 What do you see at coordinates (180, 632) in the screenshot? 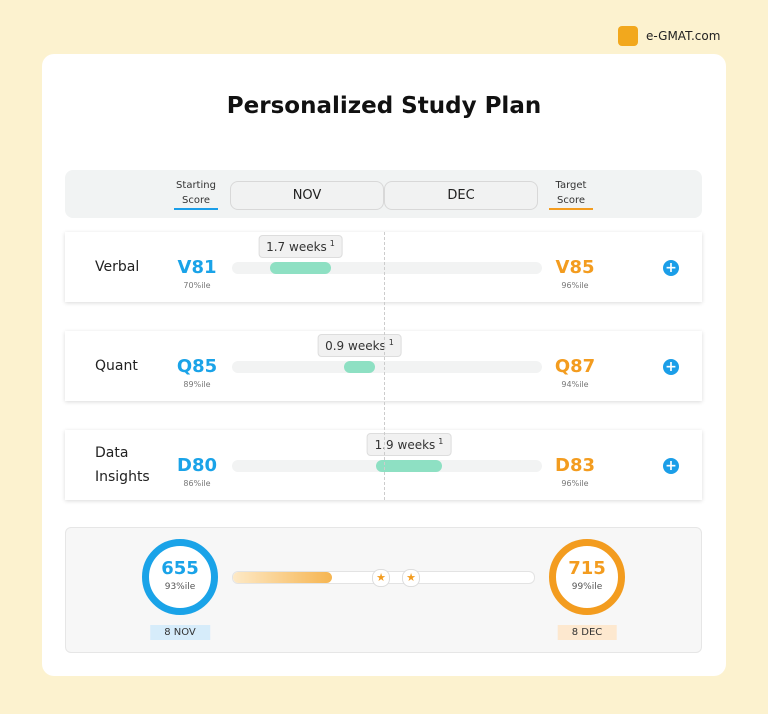
I see `start-date: 8 NOV` at bounding box center [180, 632].